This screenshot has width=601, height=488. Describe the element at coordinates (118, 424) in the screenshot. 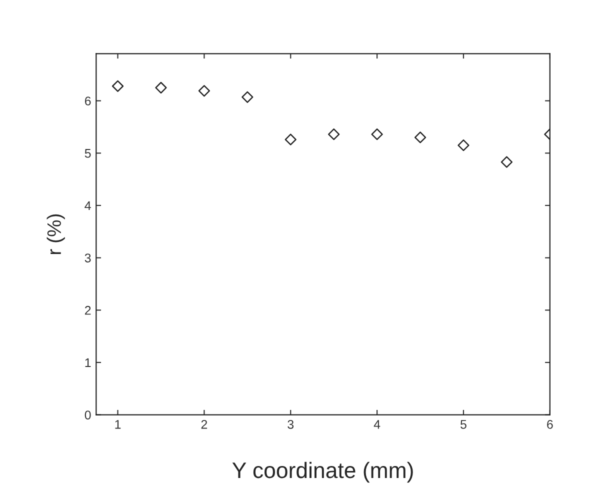

I see `x-tick-label: 1` at that location.